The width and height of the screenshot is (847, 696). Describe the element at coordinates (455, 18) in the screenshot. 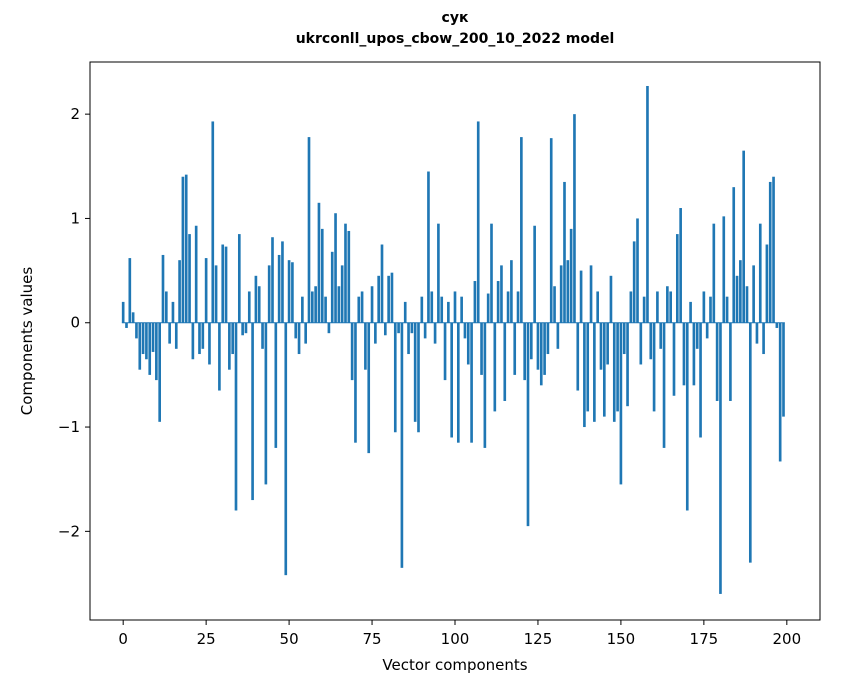

I see `chart-title-line-1: сук` at that location.